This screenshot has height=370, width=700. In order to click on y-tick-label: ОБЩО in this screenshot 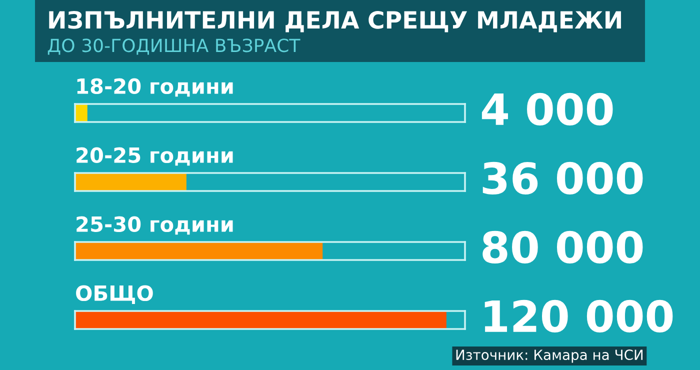, I will do `click(114, 294)`.